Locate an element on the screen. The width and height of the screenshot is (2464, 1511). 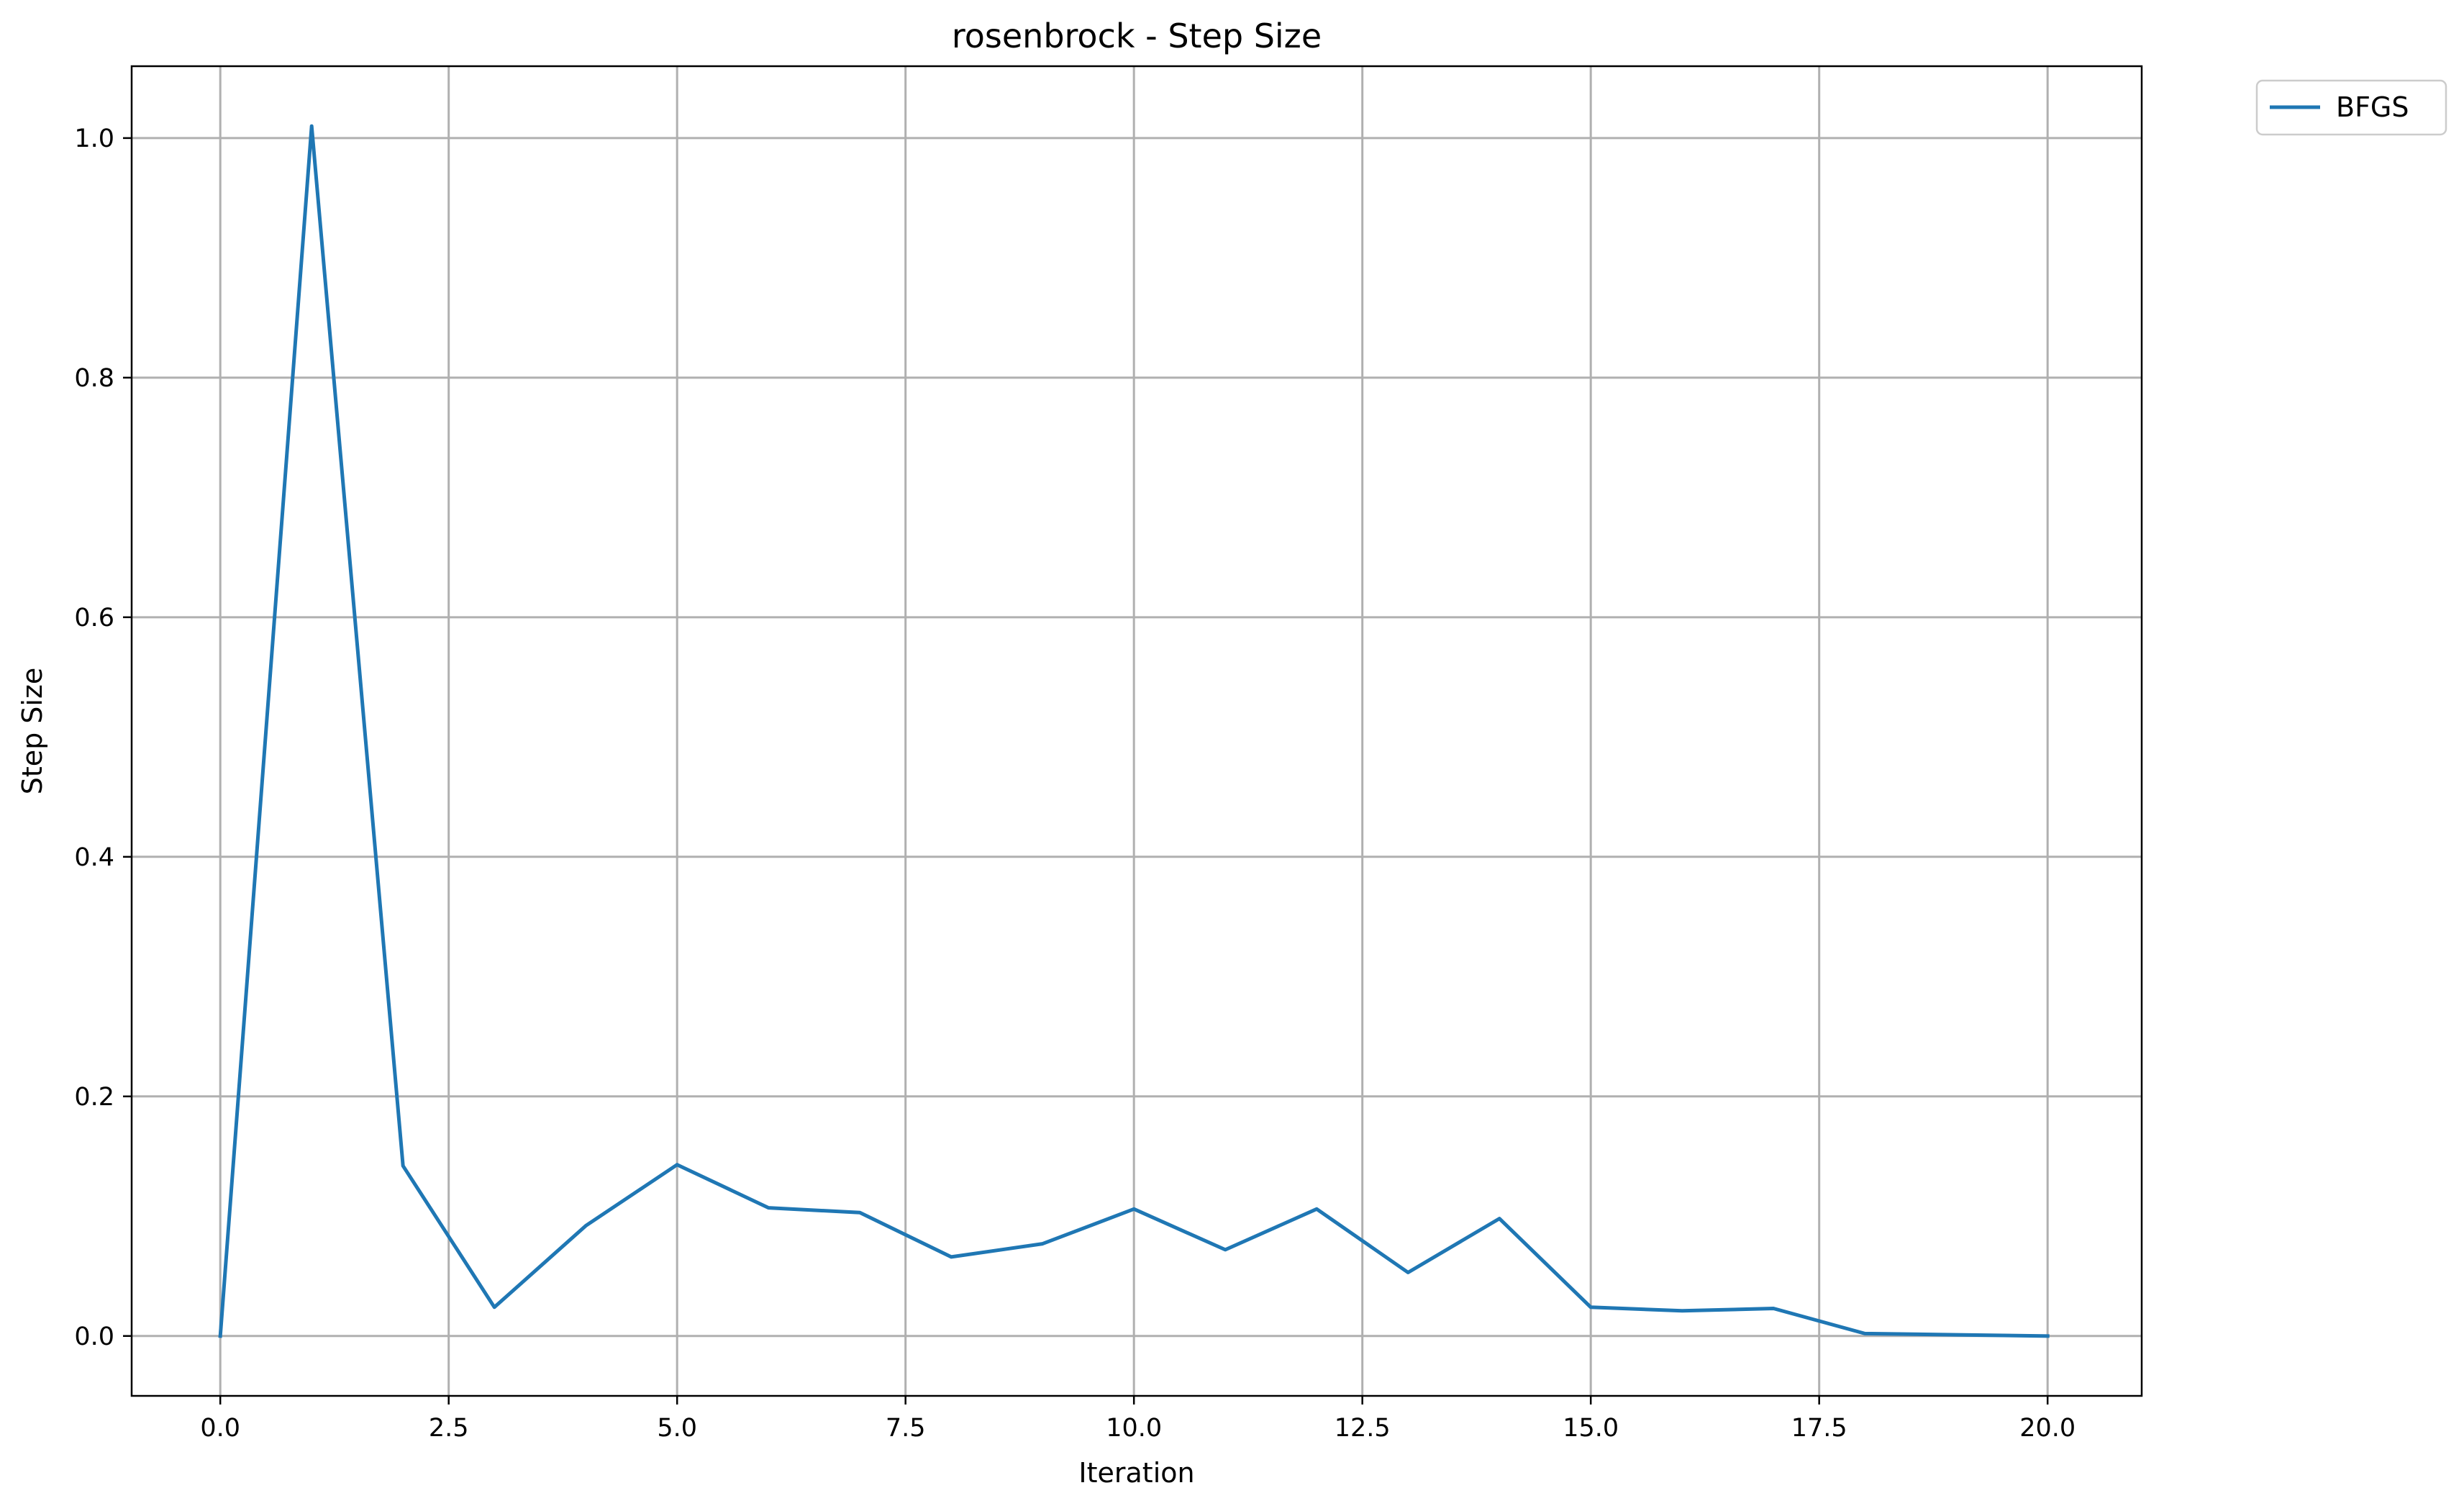
x-tick-label: 20.0 is located at coordinates (2048, 1429).